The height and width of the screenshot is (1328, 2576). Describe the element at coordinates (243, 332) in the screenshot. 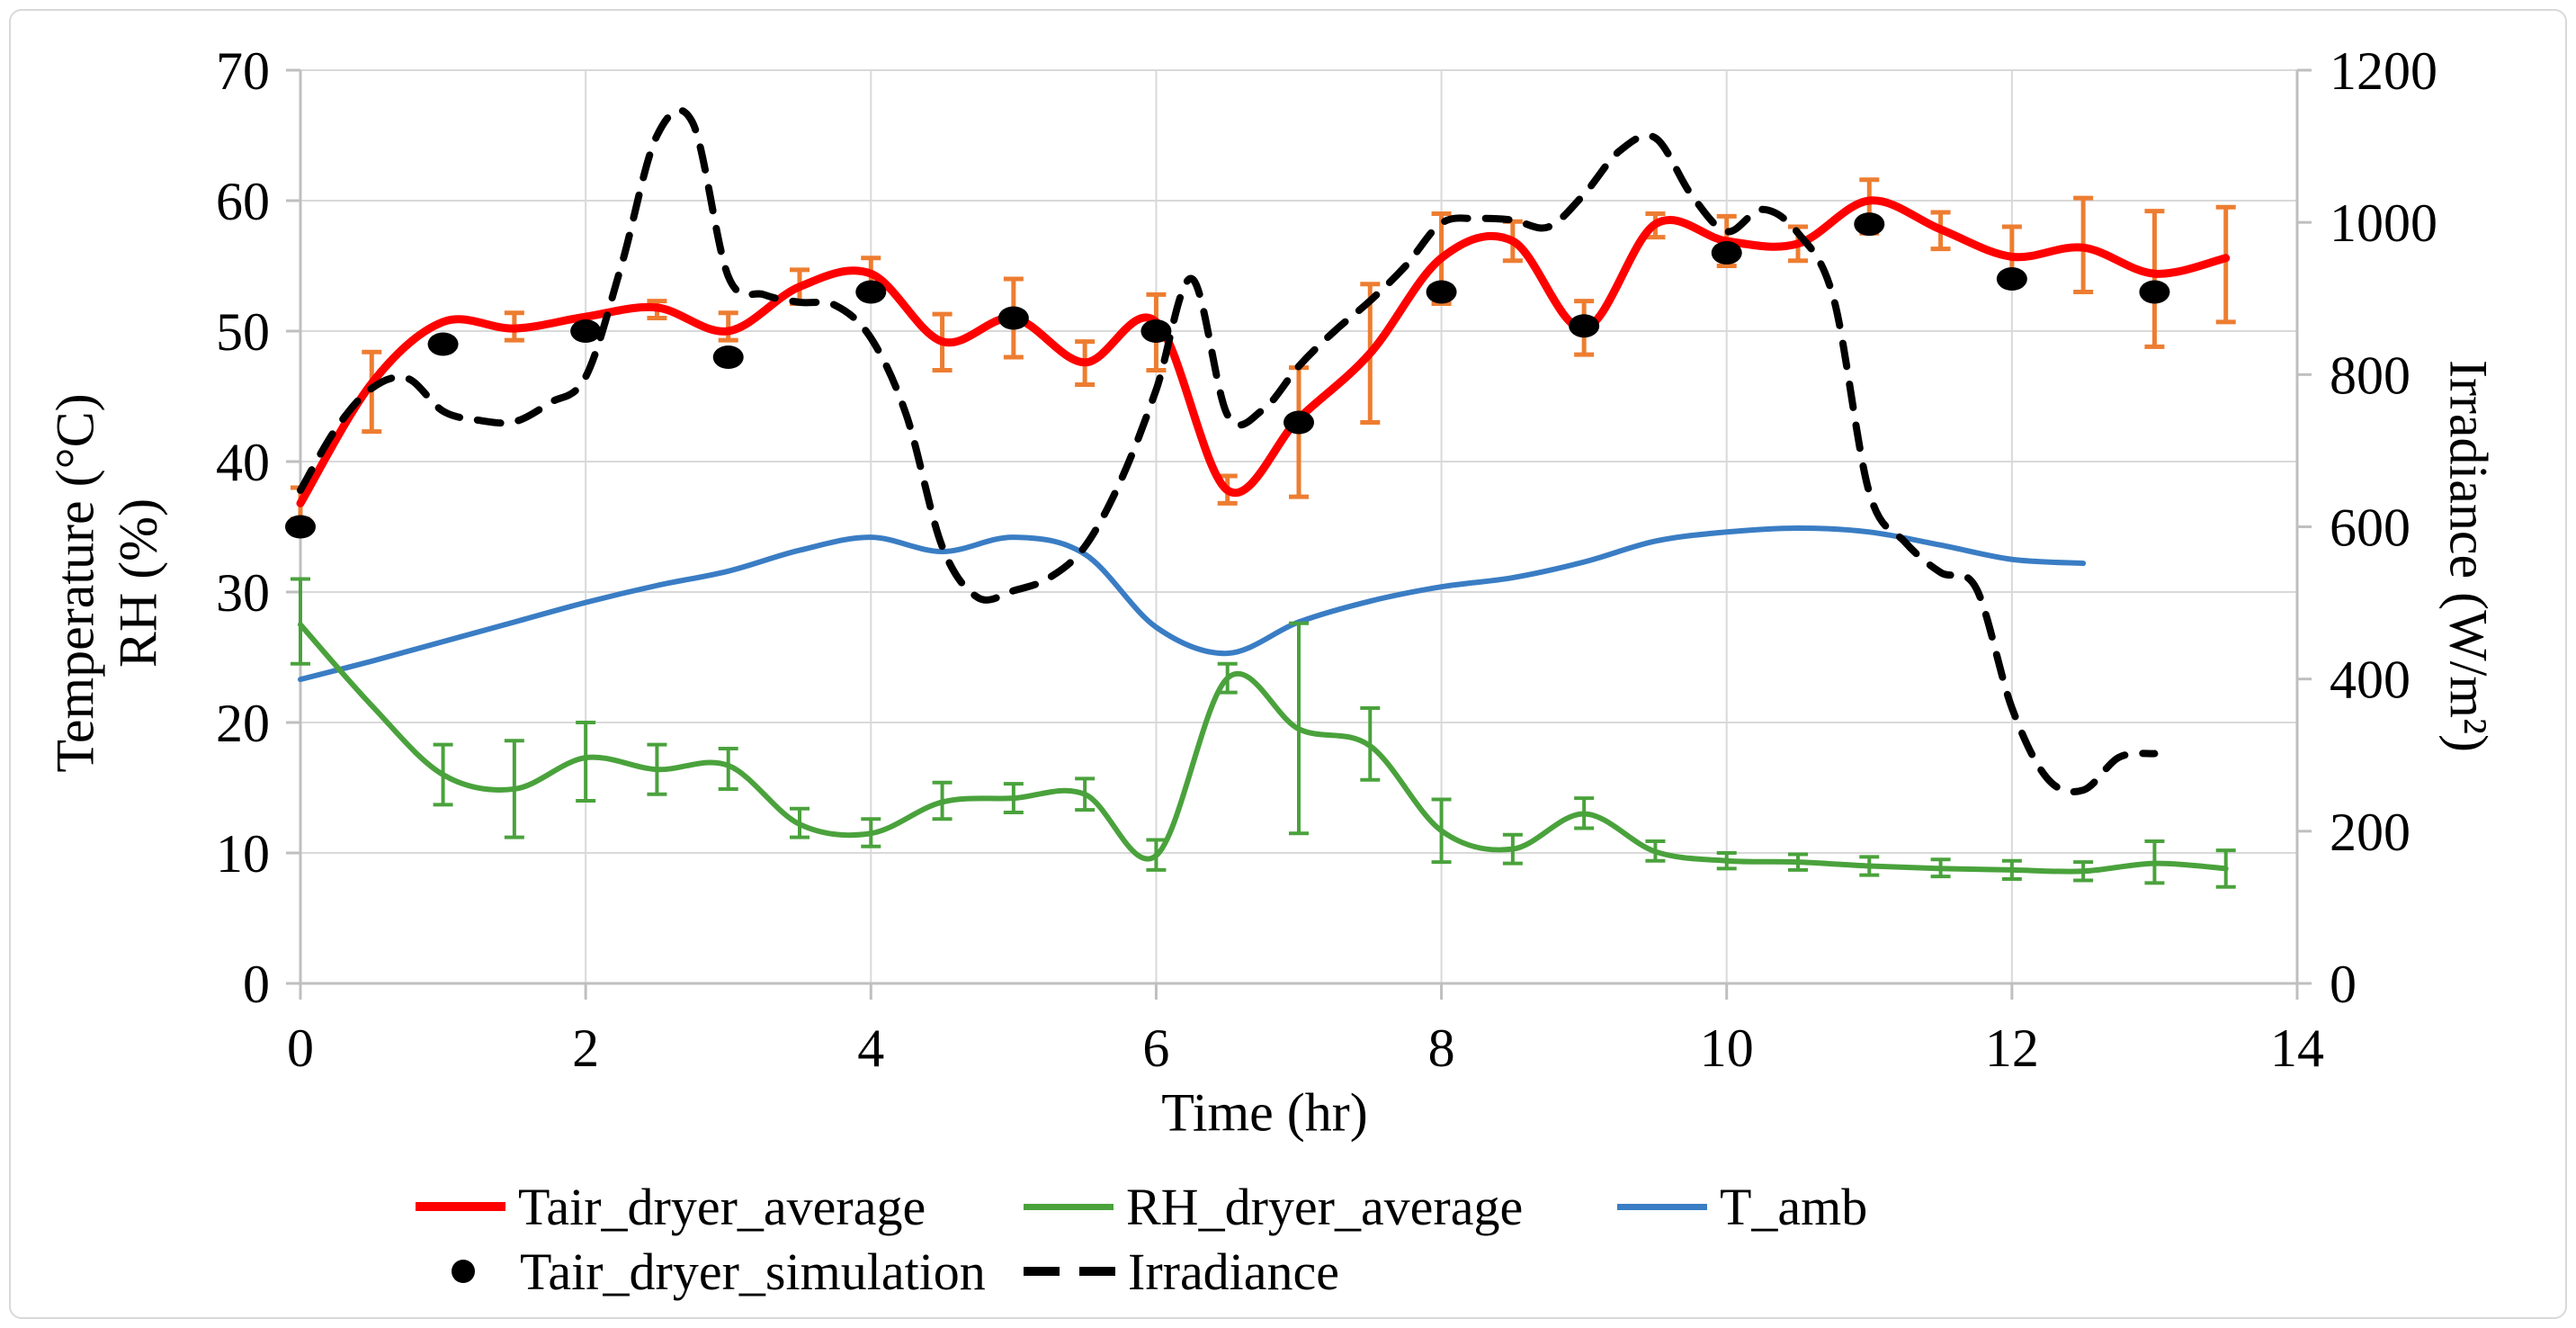

I see `y-left-tick-label: 50` at that location.